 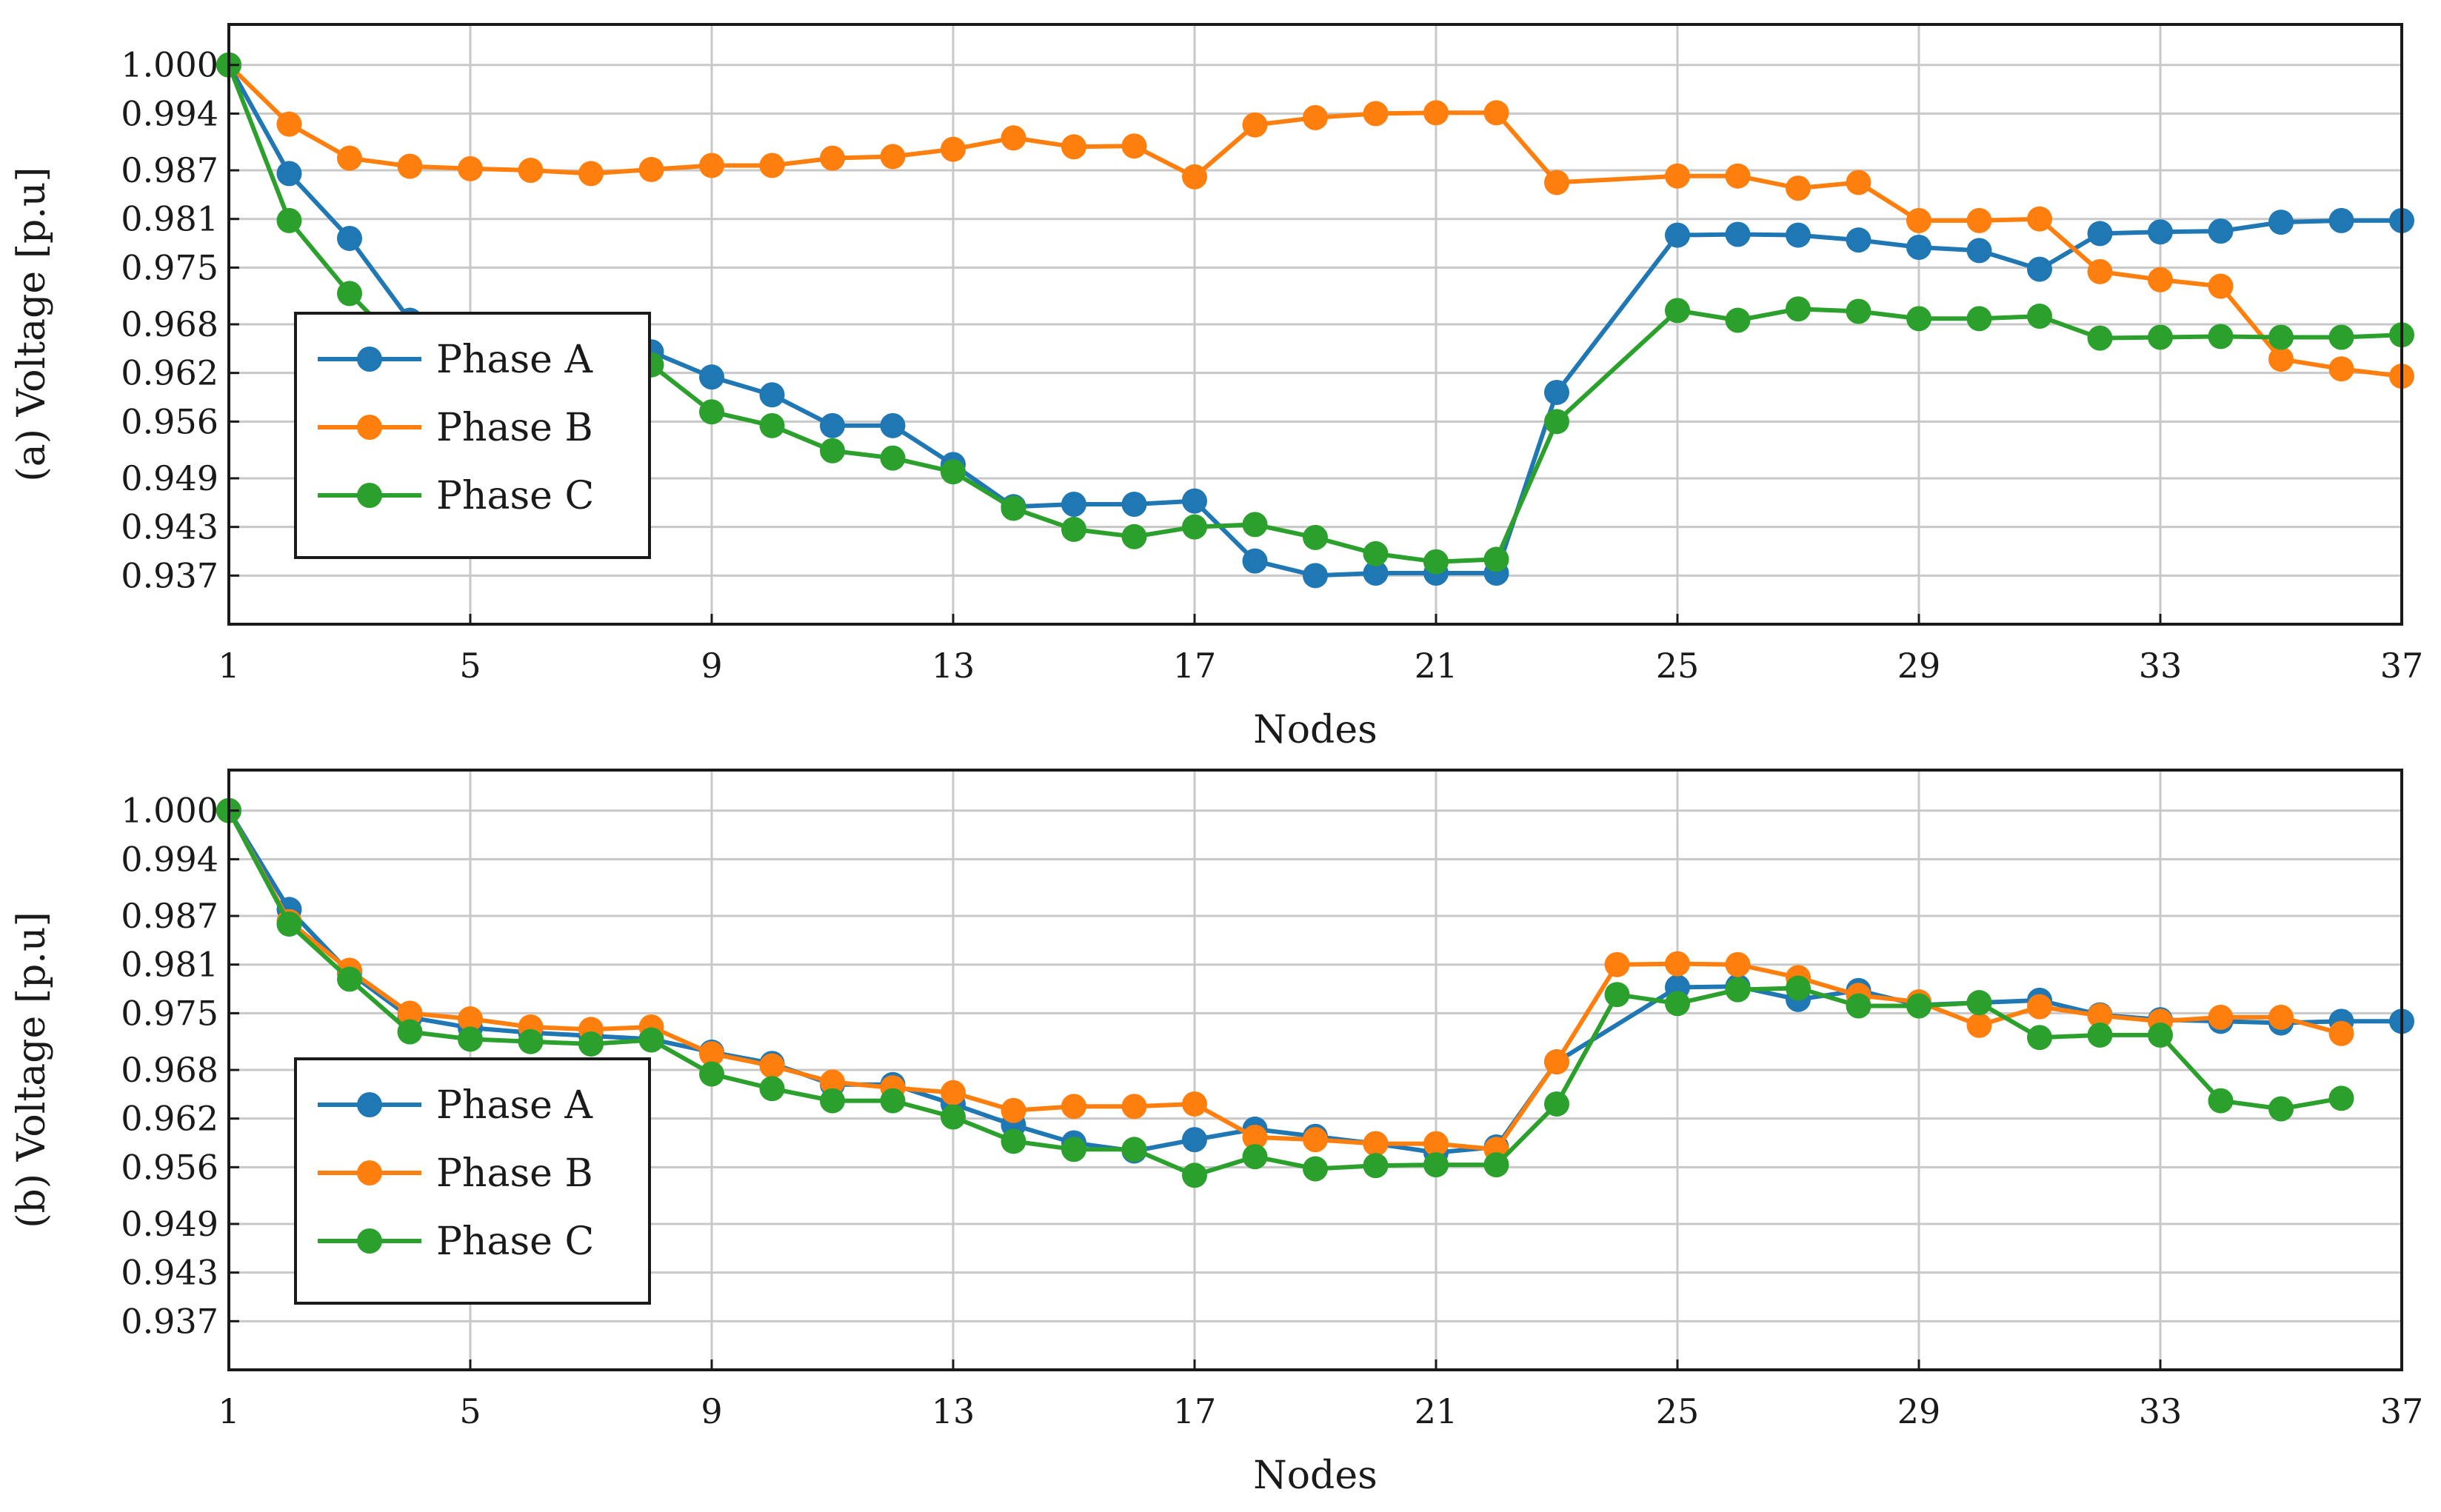 I want to click on legend-marker-phase-b, so click(x=369, y=427).